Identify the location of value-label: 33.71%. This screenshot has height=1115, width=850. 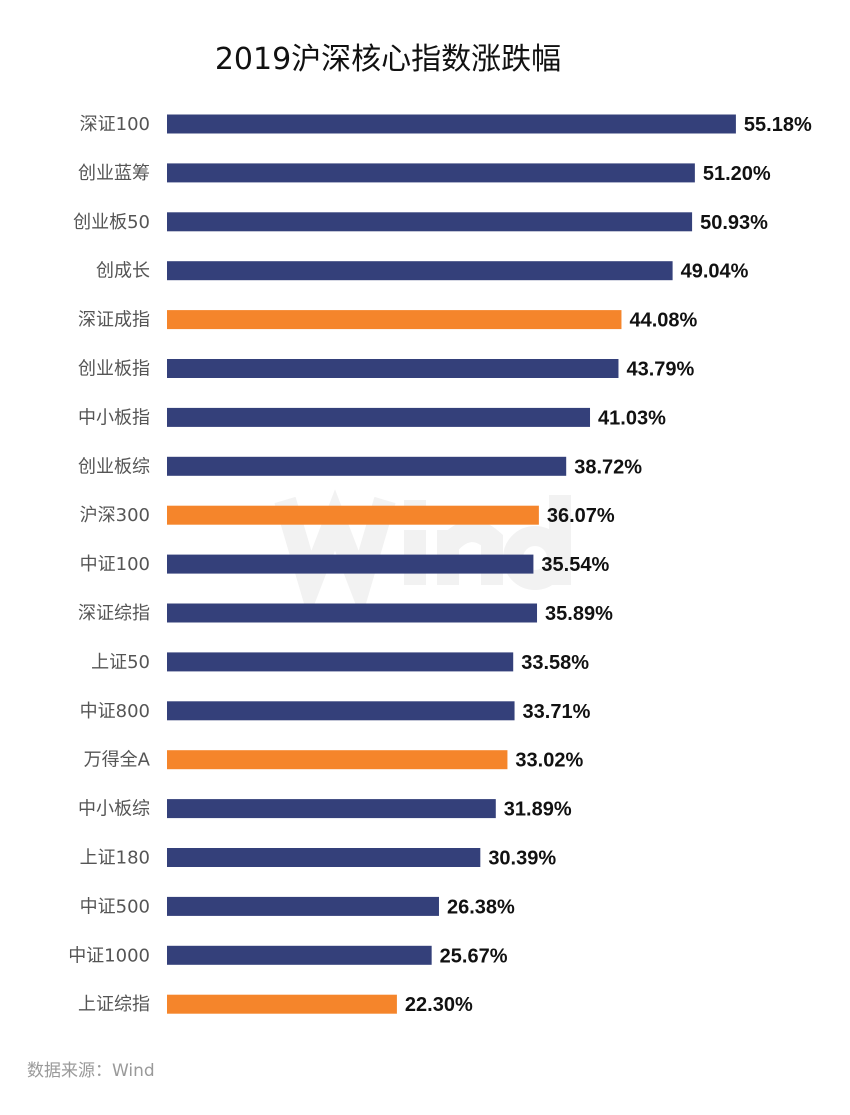
(557, 712).